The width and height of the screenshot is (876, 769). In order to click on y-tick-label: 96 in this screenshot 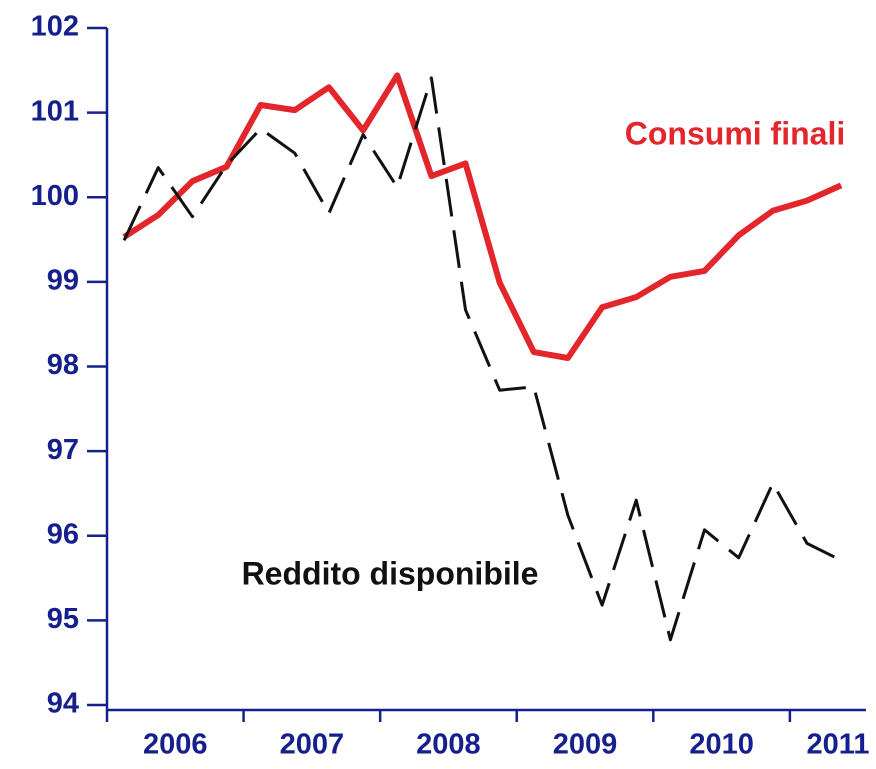, I will do `click(63, 534)`.